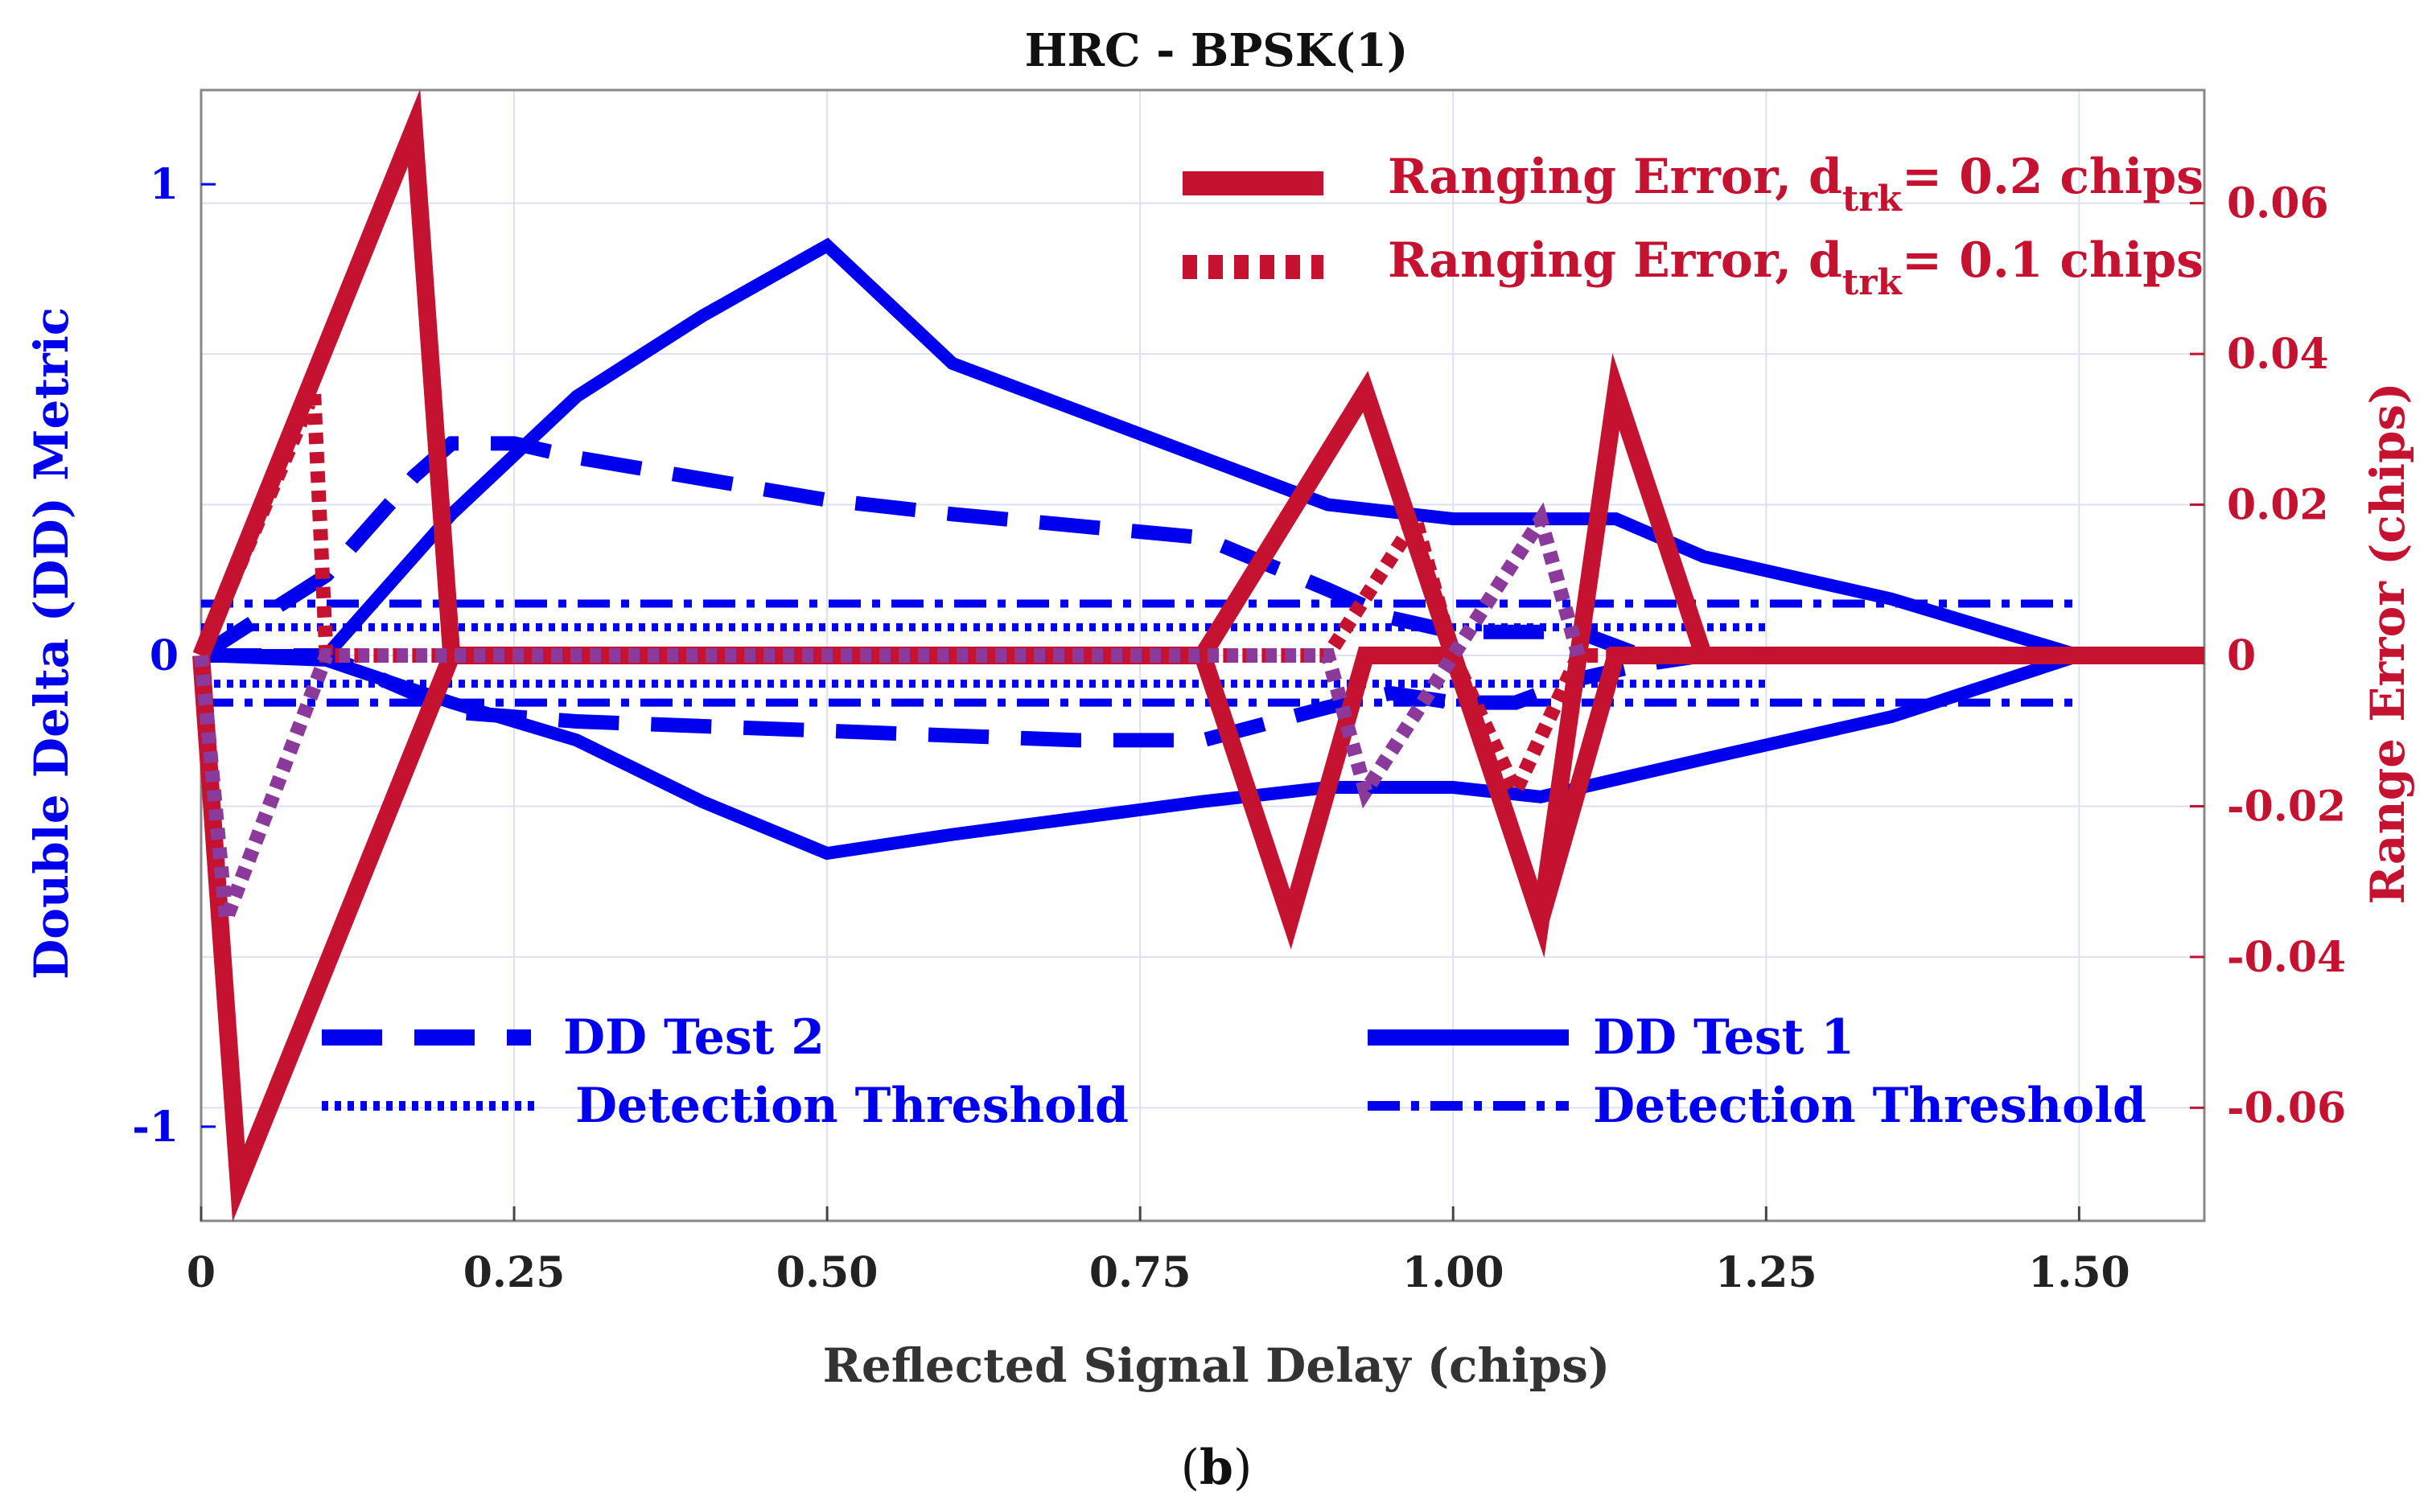 This screenshot has height=1512, width=2432. Describe the element at coordinates (2287, 958) in the screenshot. I see `y-right-tick-label: -0.04` at that location.